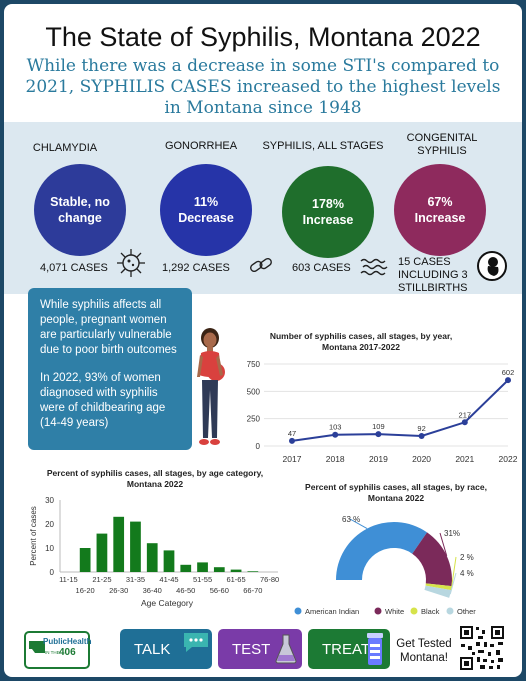  I want to click on stat-label-gonorrhea: GONORRHEA, so click(201, 146).